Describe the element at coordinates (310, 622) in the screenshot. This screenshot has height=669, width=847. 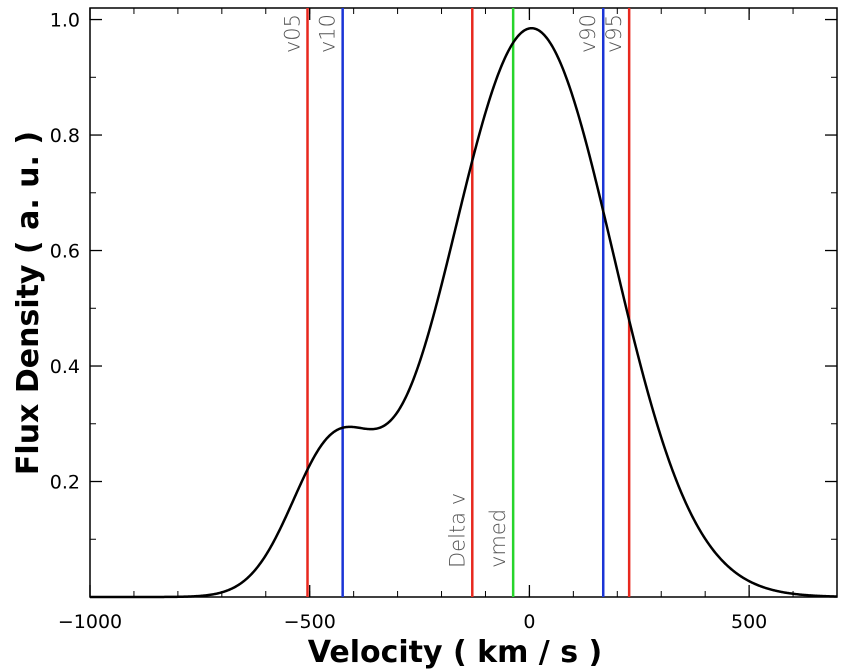
I see `x-tick-label: −500` at that location.